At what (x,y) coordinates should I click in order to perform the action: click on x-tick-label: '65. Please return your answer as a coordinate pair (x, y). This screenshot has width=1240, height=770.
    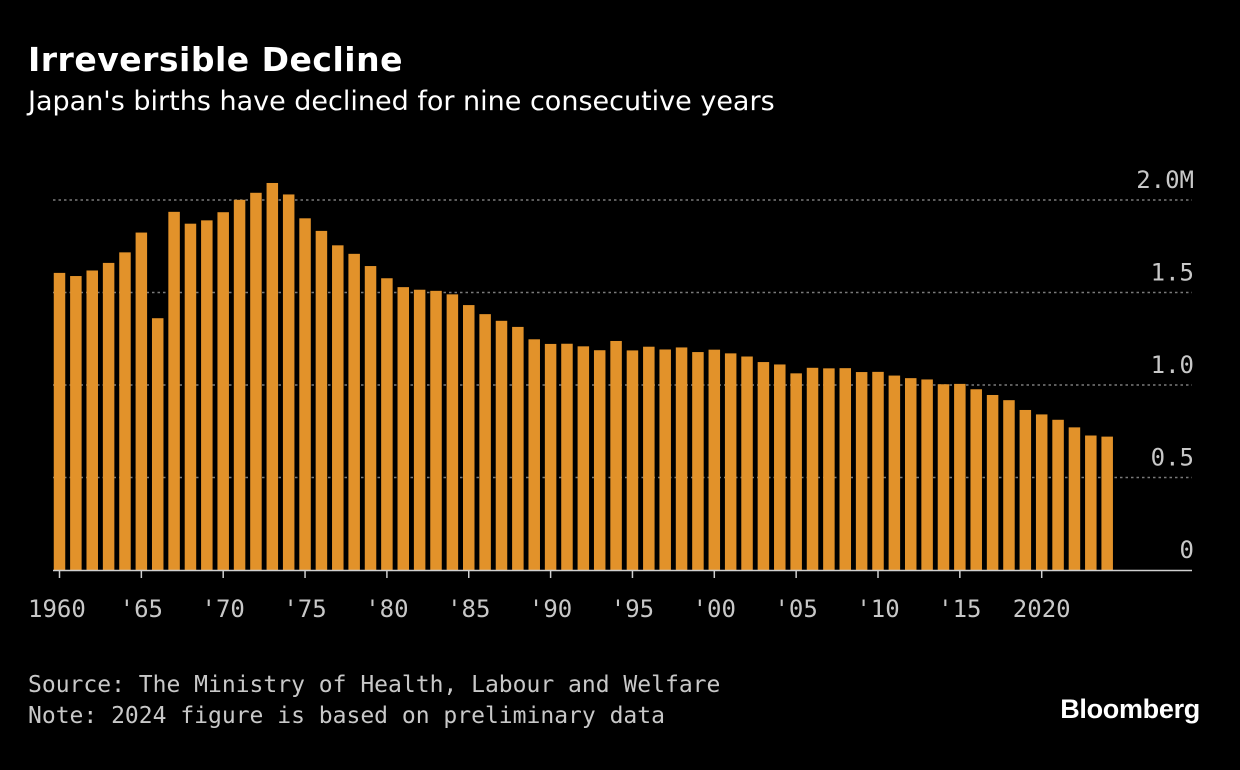
    Looking at the image, I should click on (141, 609).